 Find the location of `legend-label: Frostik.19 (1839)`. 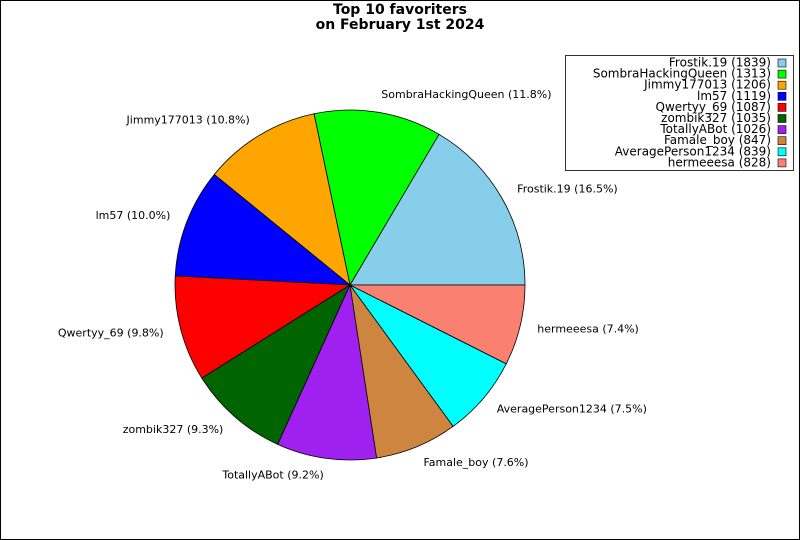

legend-label: Frostik.19 (1839) is located at coordinates (720, 63).